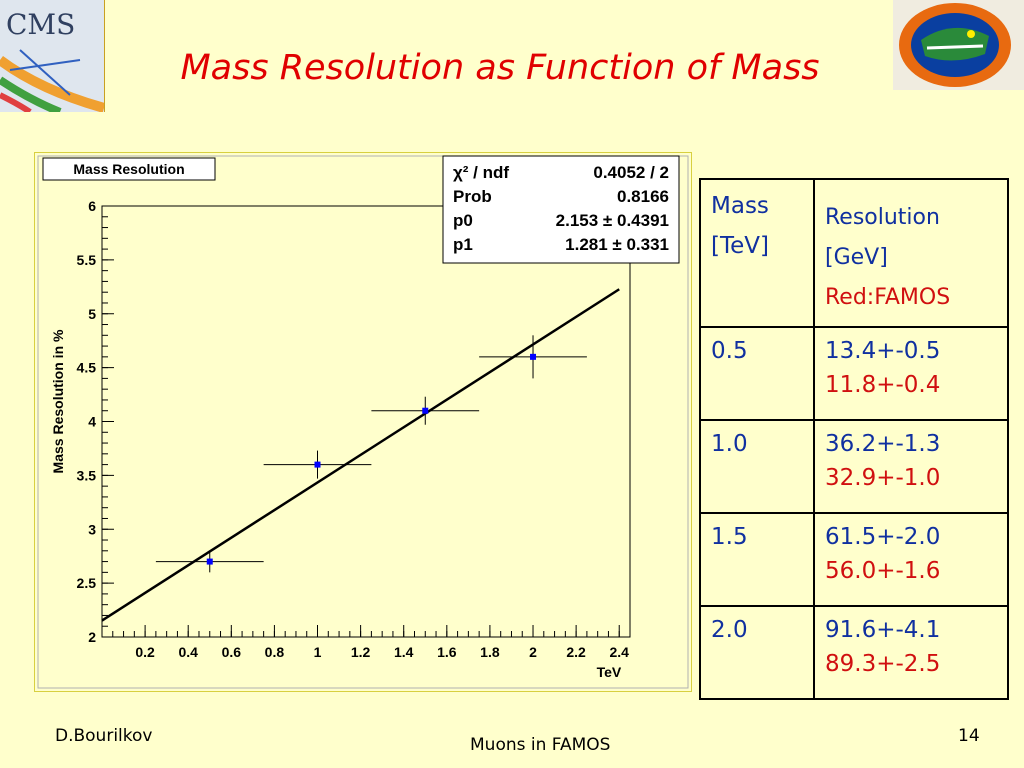  What do you see at coordinates (882, 217) in the screenshot?
I see `header-res-label: Resolution` at bounding box center [882, 217].